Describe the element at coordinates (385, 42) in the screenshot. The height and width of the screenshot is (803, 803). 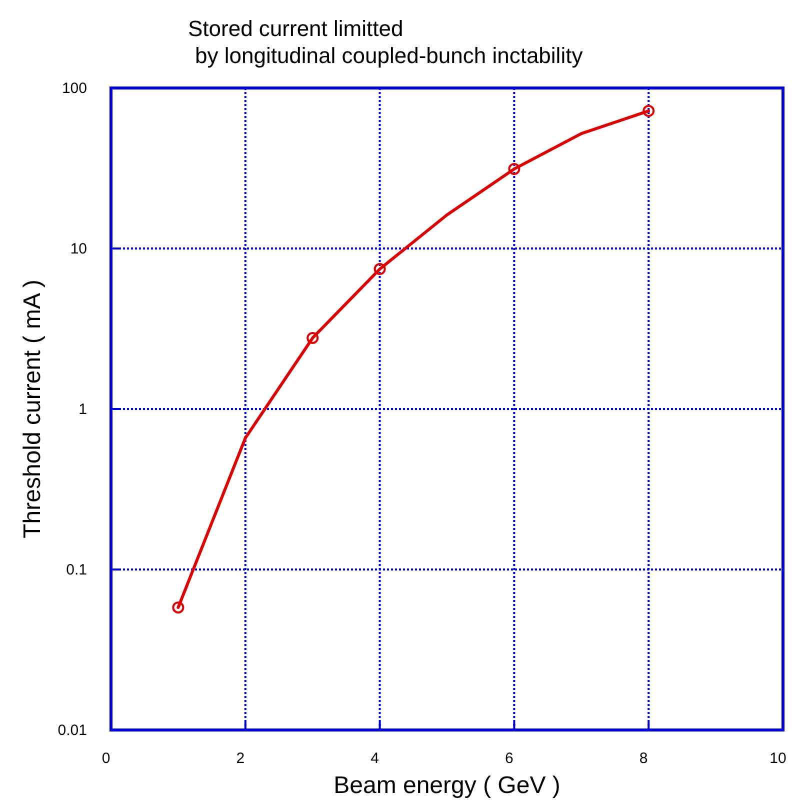
I see `chart-title: Stored current limitted by longitudinal coupled-bunch inctability` at that location.